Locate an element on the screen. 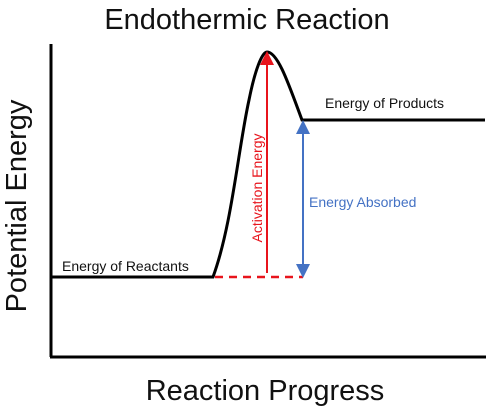 This screenshot has height=413, width=500. y-axis-label: Potential Energy is located at coordinates (17, 205).